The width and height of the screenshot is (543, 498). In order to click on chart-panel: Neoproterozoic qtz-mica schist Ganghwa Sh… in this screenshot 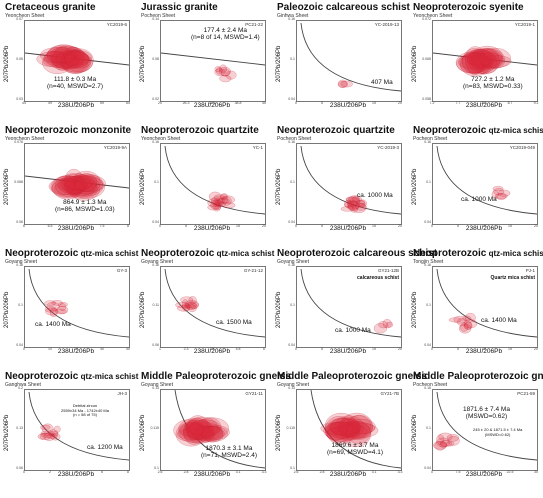, I will do `click(70, 430)`.